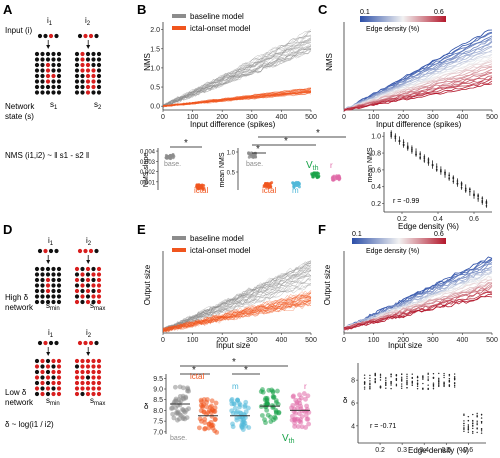 The image size is (500, 458). What do you see at coordinates (492, 340) in the screenshot?
I see `f-xtick-label: 500` at bounding box center [492, 340].